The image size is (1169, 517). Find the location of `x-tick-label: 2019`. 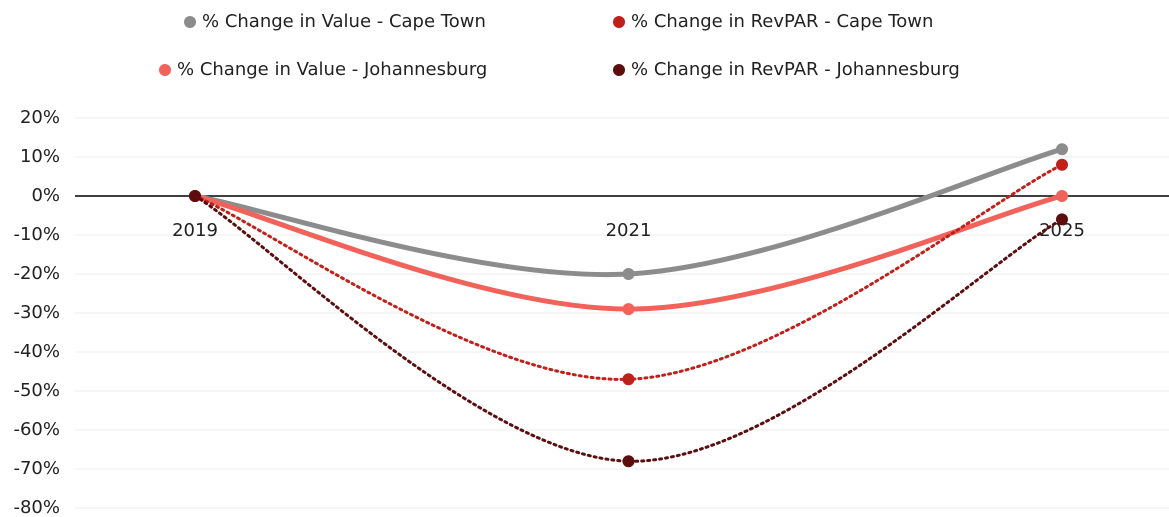

x-tick-label: 2019 is located at coordinates (195, 230).